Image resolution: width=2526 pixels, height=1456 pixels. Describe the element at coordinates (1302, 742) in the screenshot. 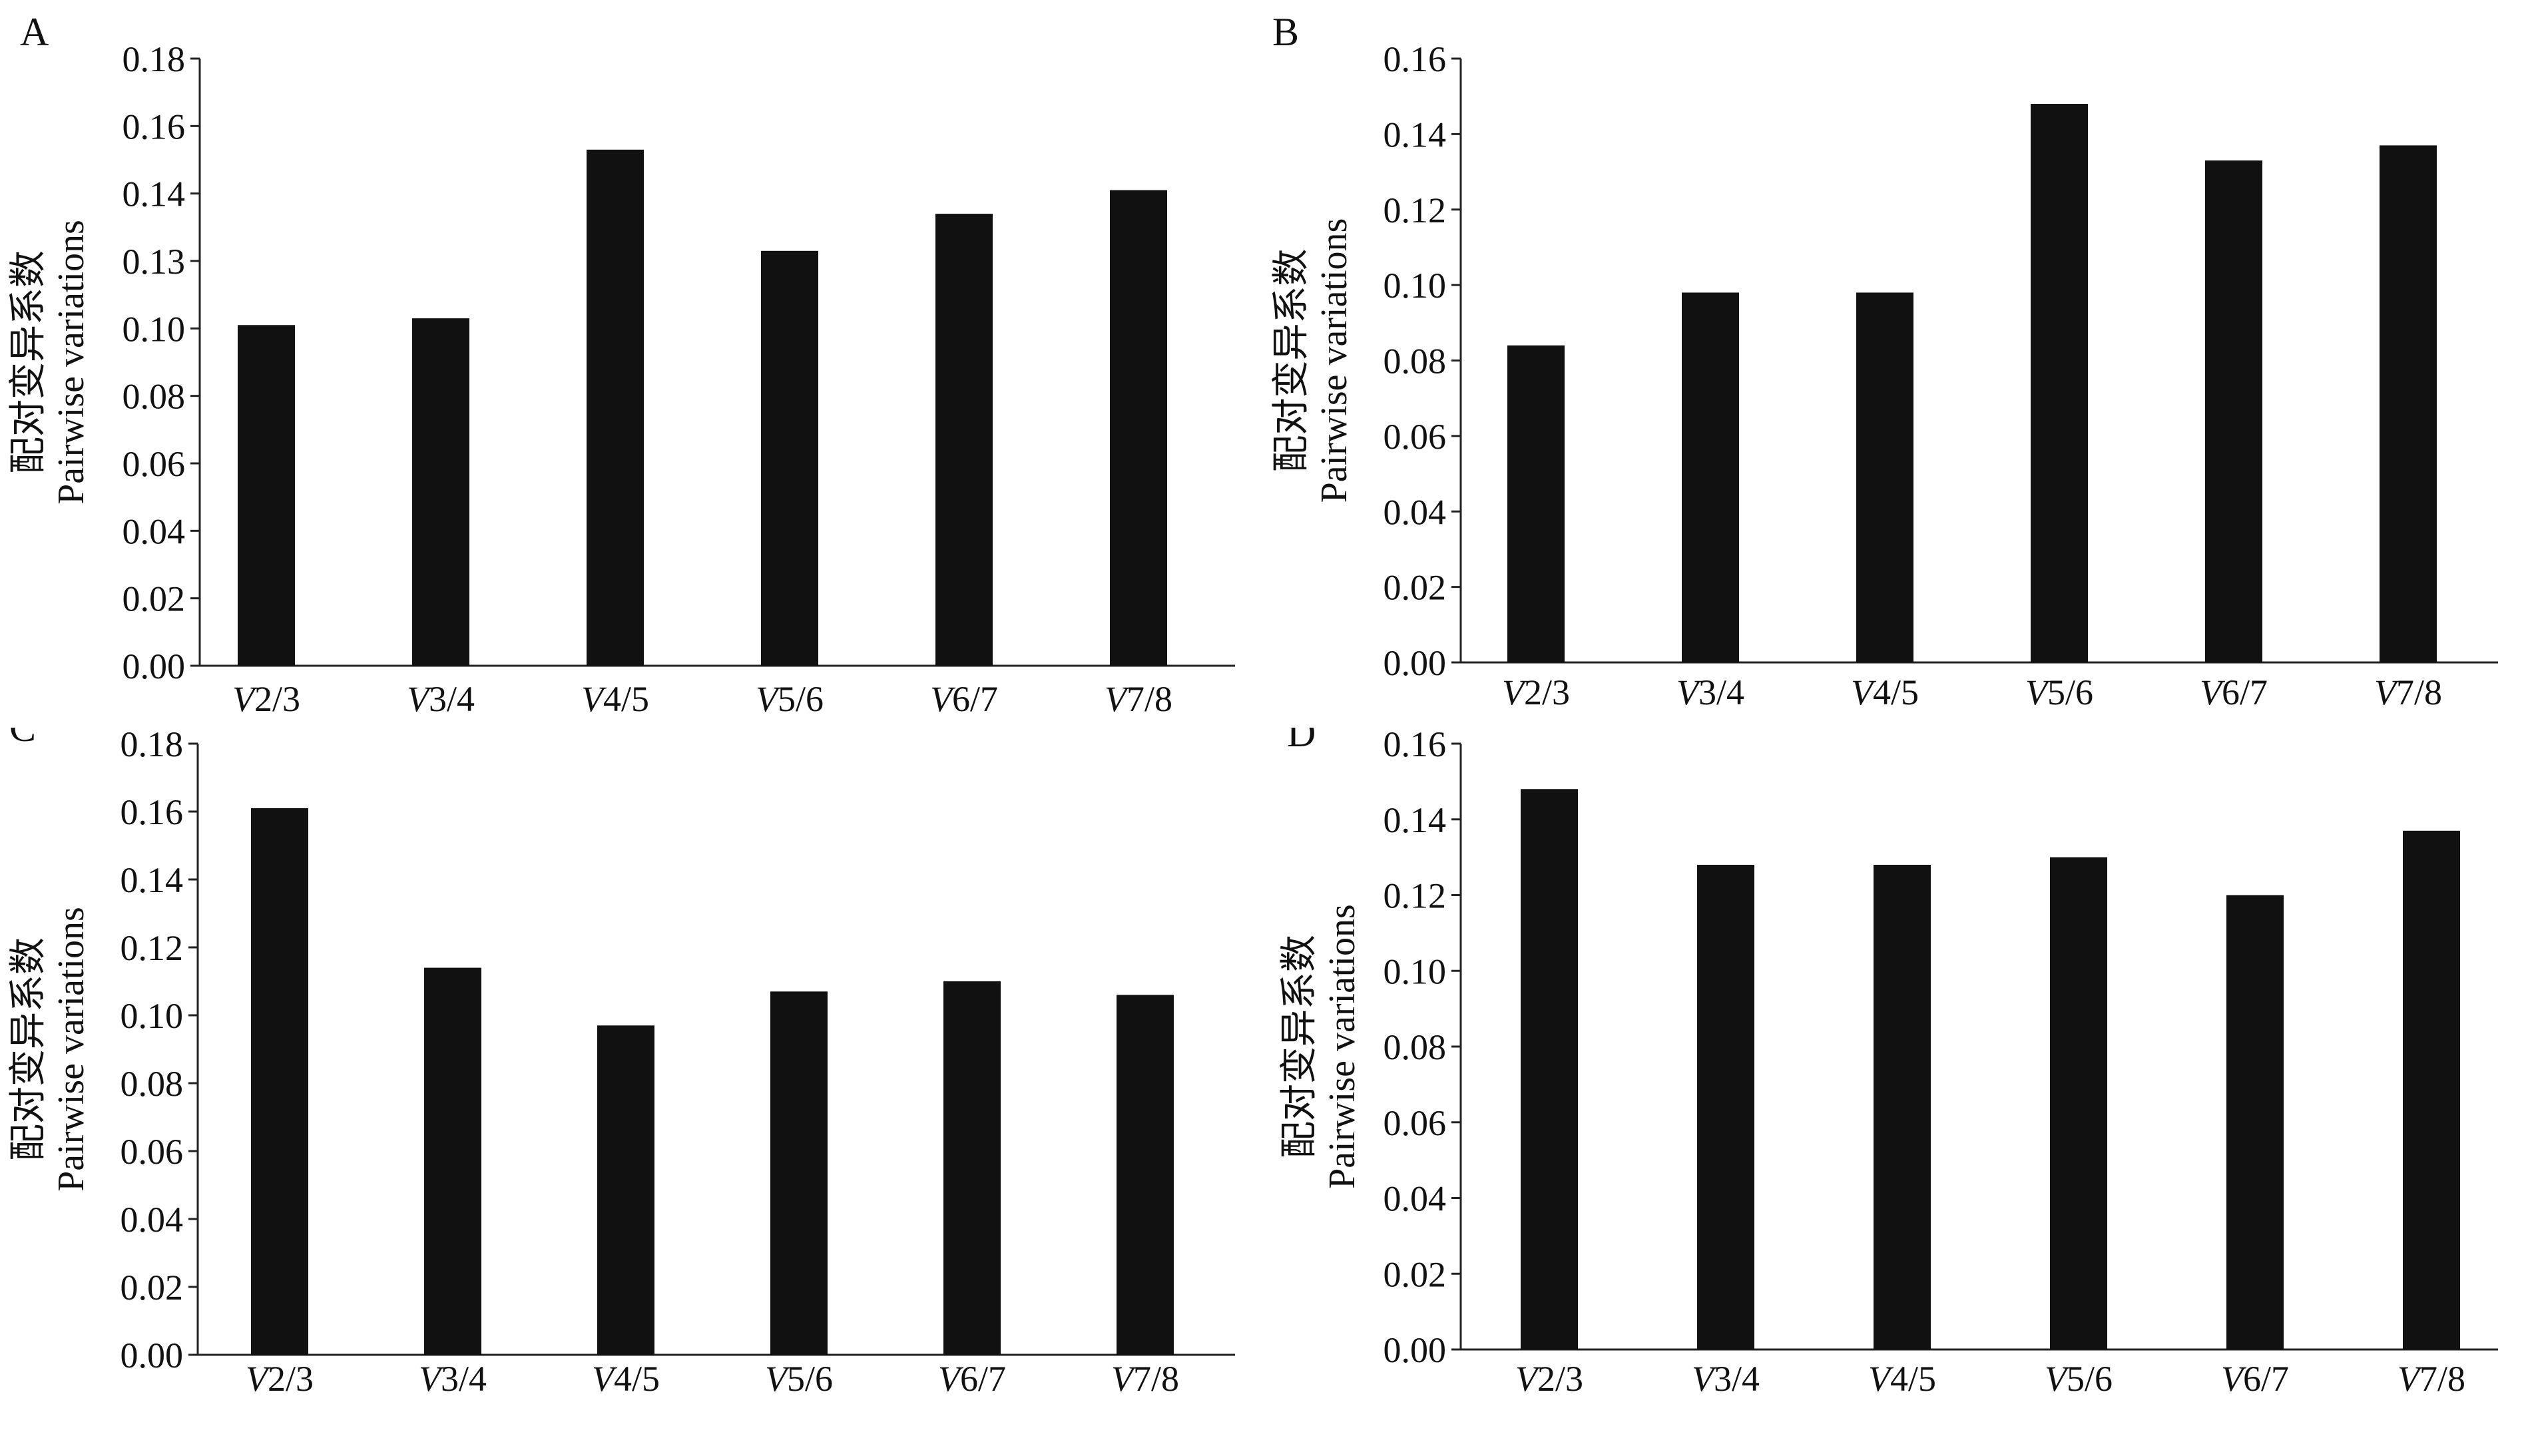

I see `panel-label: D` at that location.